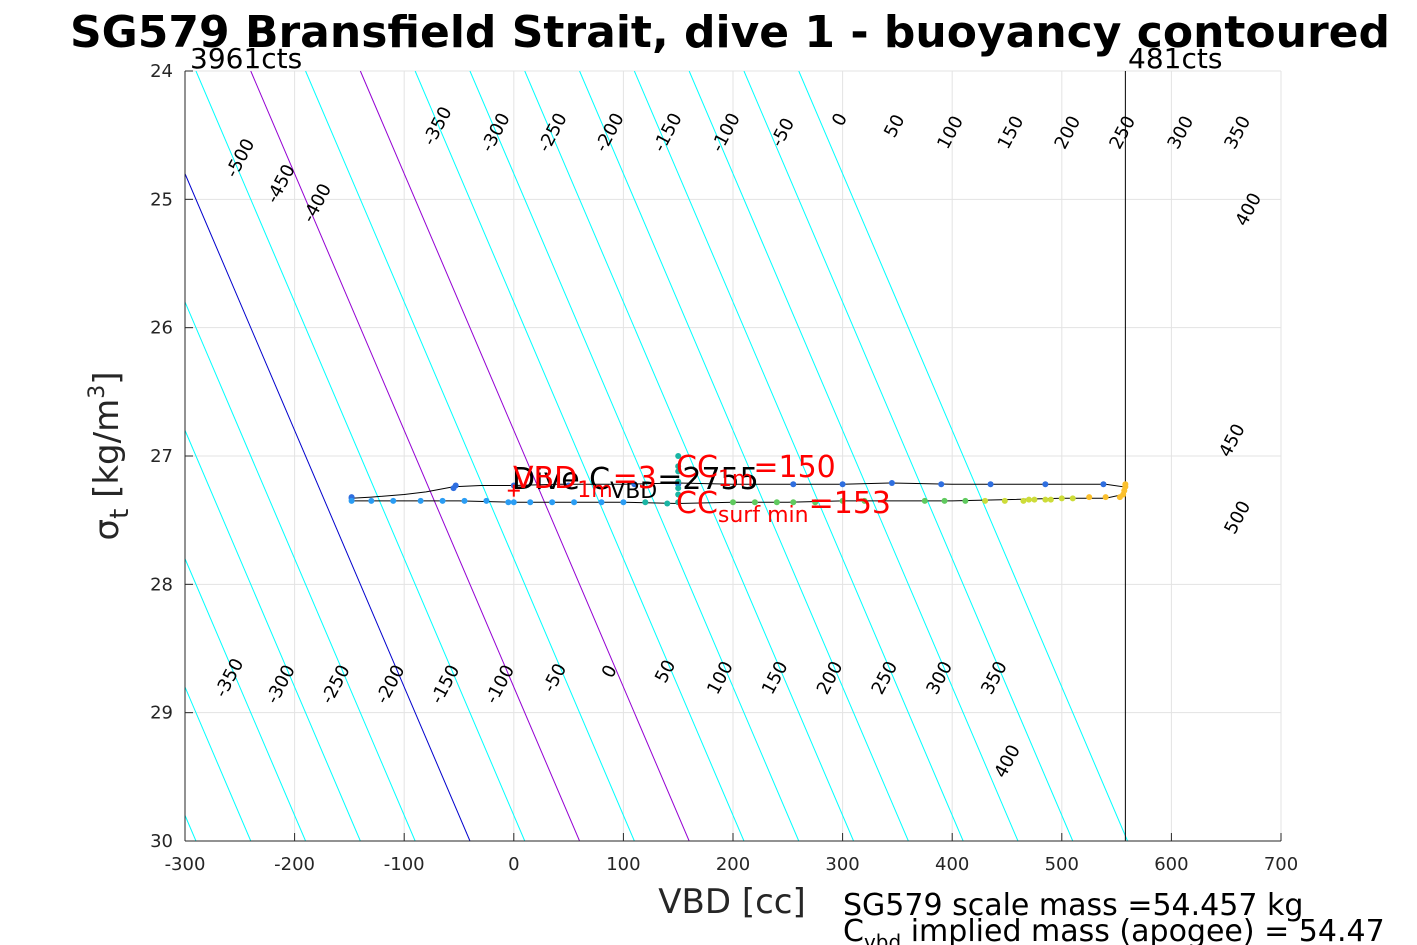  I want to click on y-axis-label-close: ], so click(107, 378).